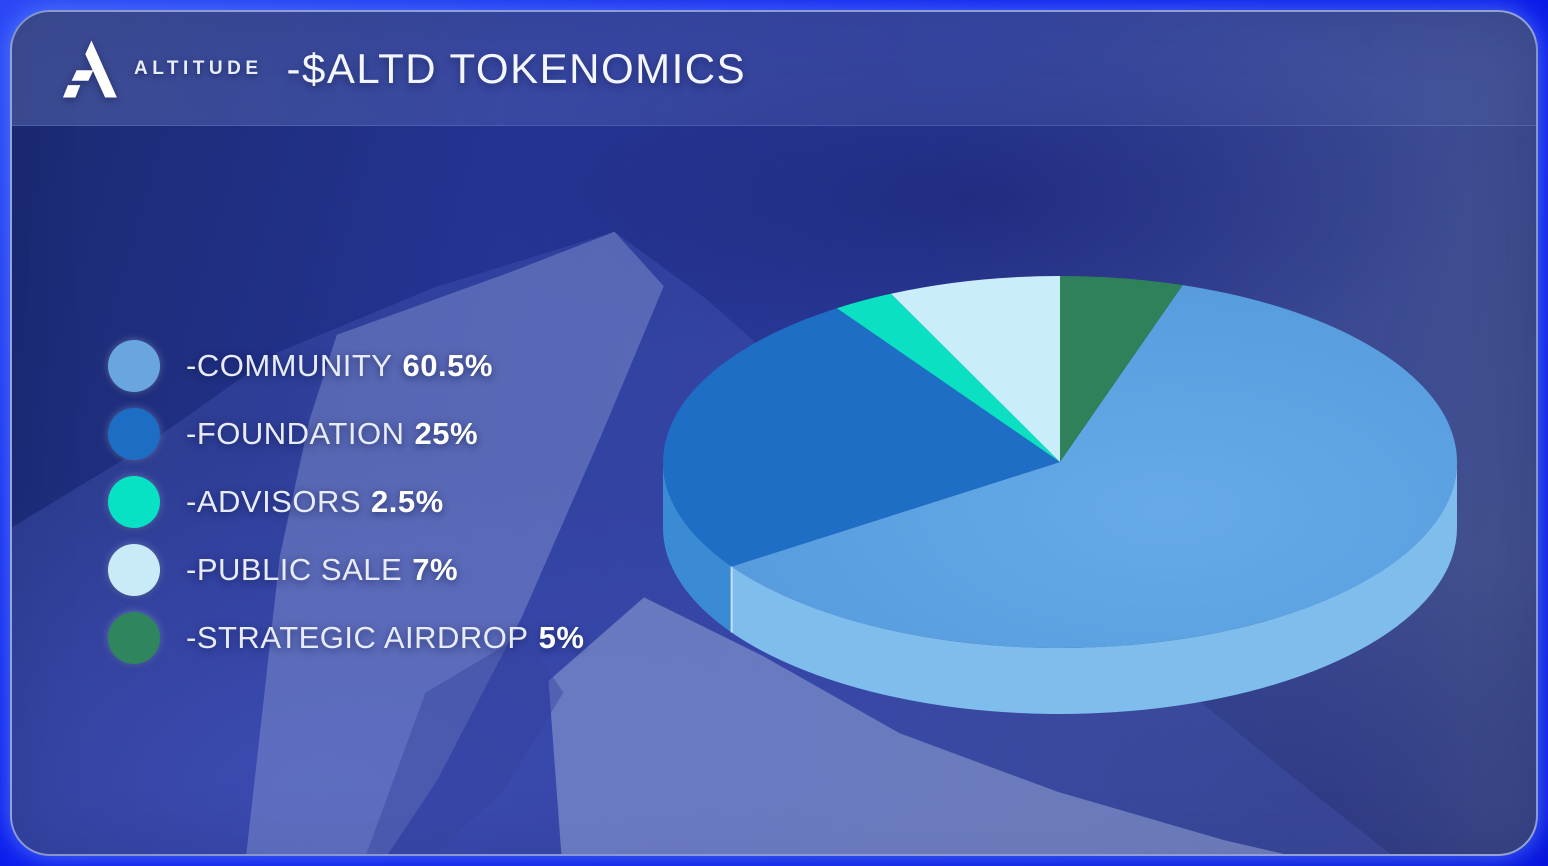 This screenshot has height=866, width=1548. What do you see at coordinates (446, 433) in the screenshot?
I see `legend-value: 25%` at bounding box center [446, 433].